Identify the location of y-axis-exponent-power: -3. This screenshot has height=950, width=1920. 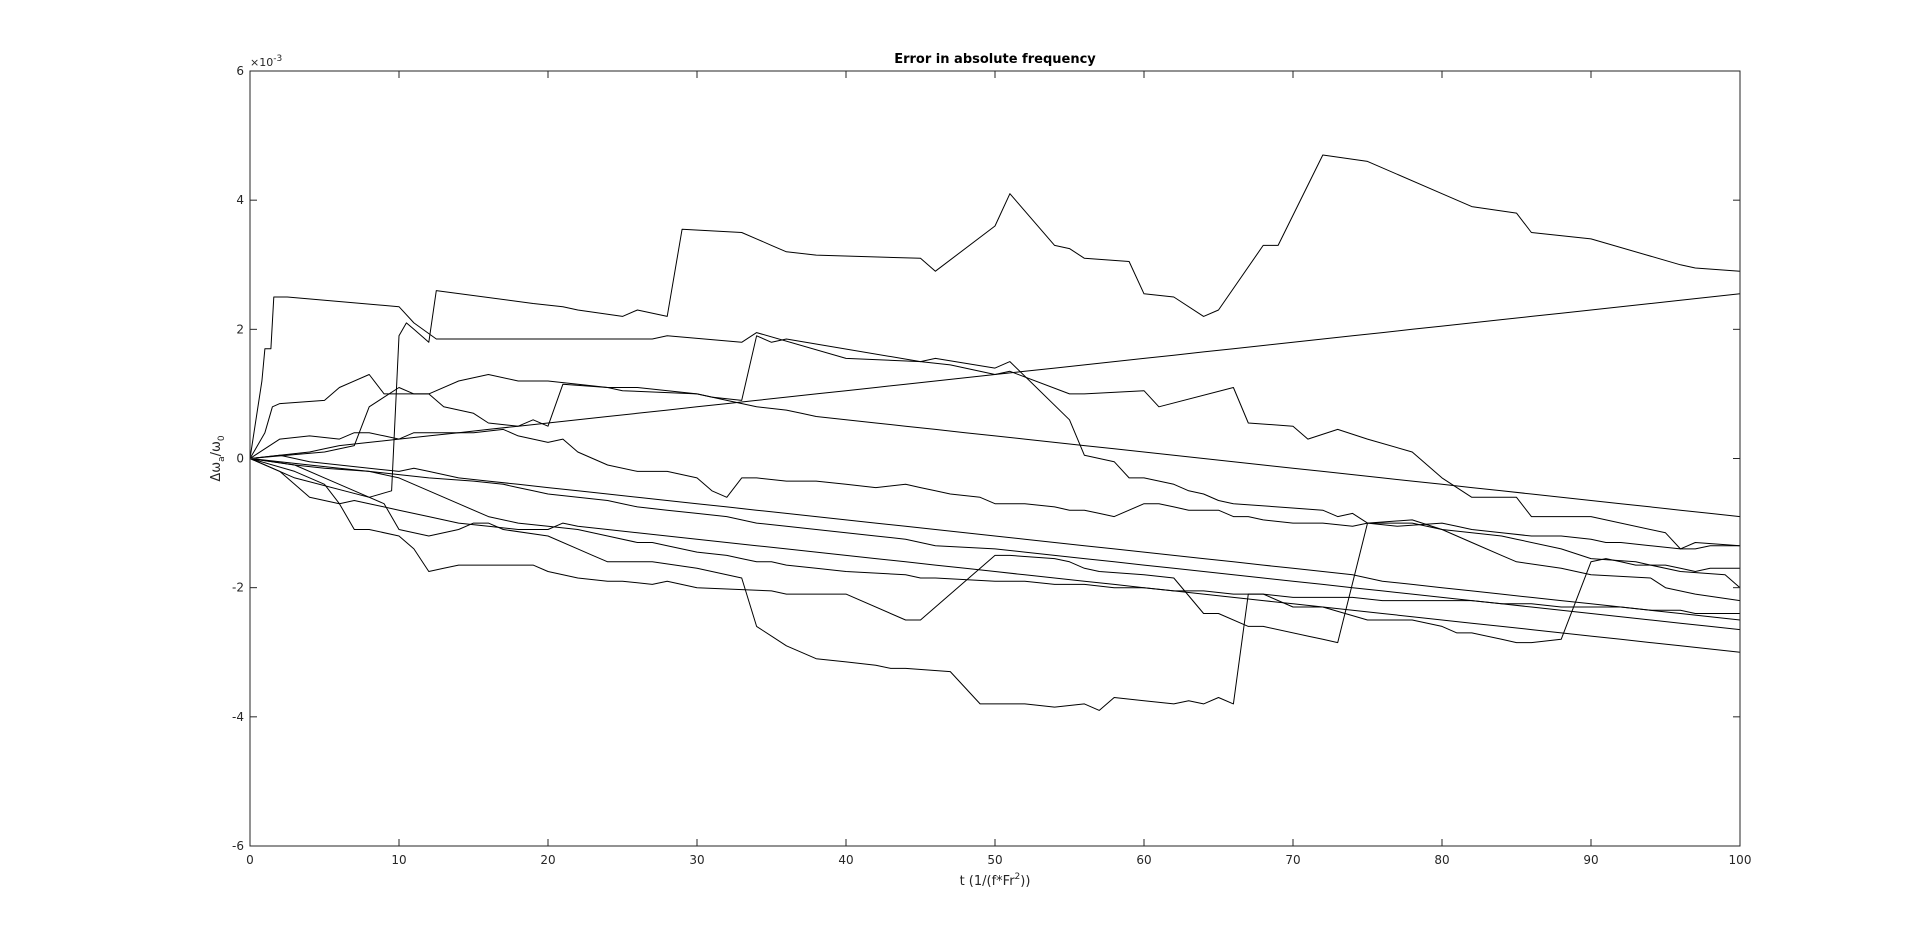
(277, 59).